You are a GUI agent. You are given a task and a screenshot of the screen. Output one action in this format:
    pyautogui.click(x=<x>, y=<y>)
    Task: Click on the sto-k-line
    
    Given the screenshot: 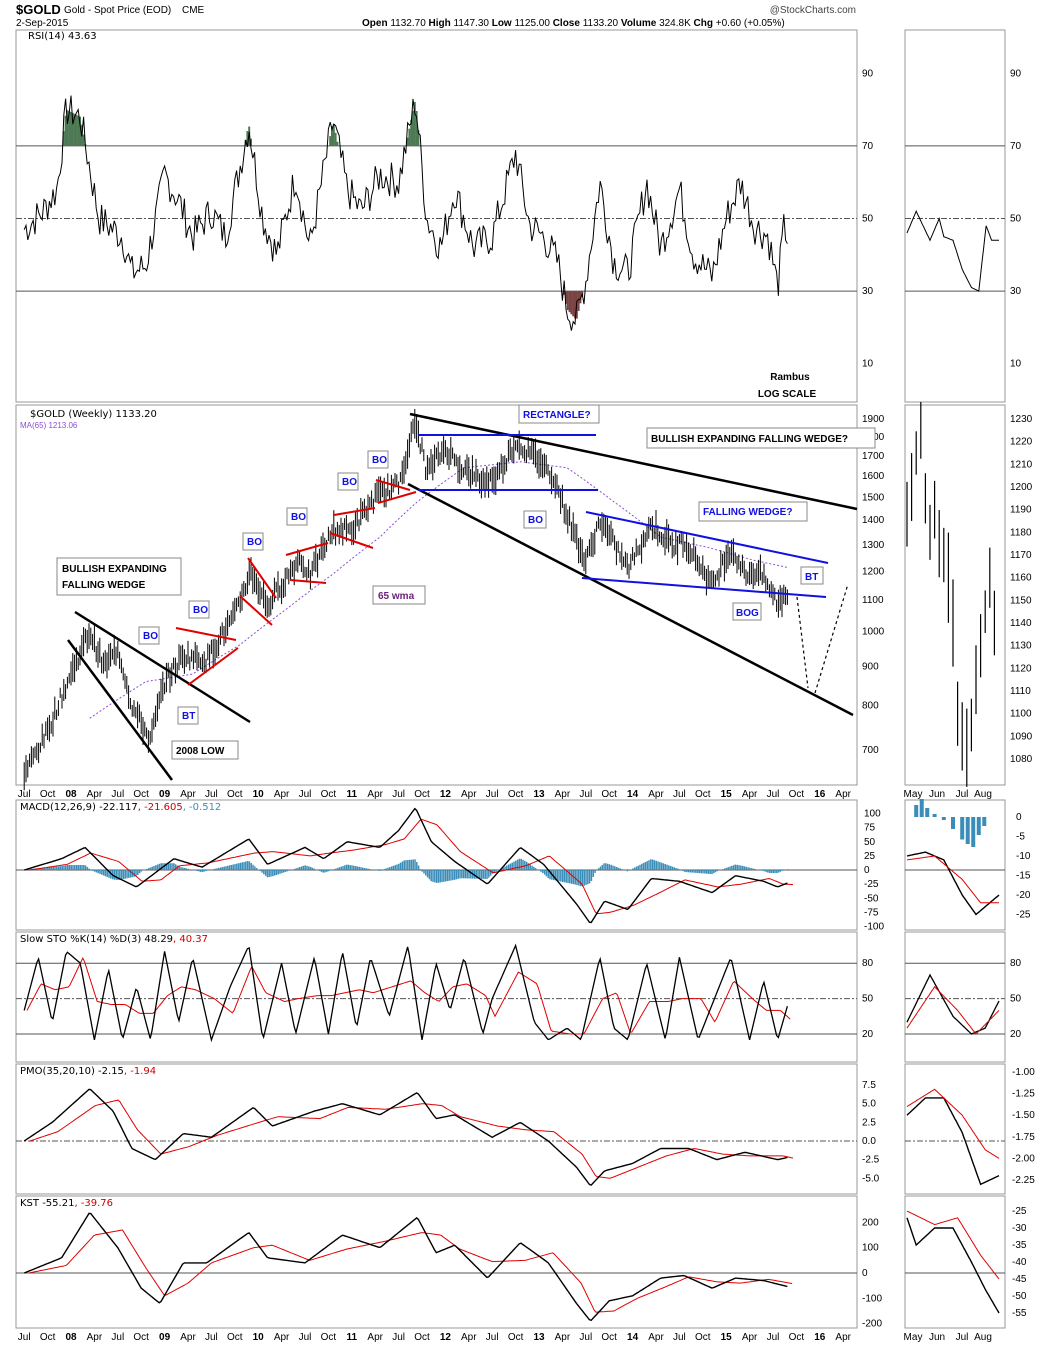 What is the action you would take?
    pyautogui.click(x=406, y=993)
    